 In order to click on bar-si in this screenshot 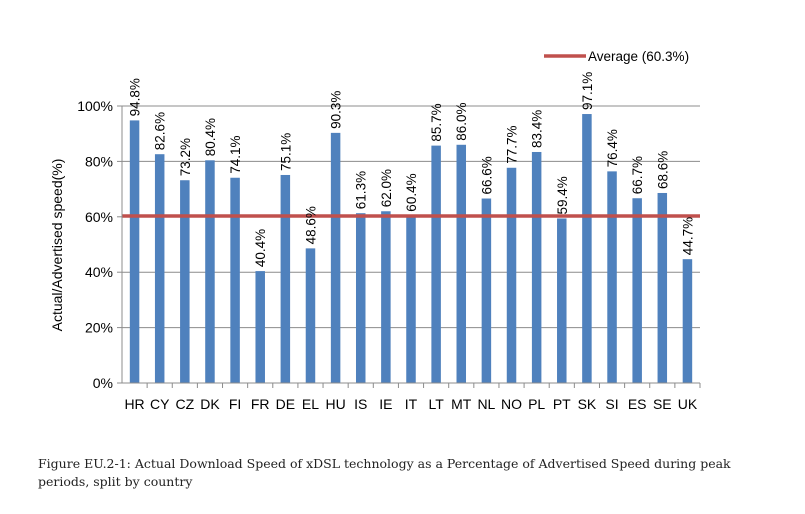, I will do `click(612, 277)`.